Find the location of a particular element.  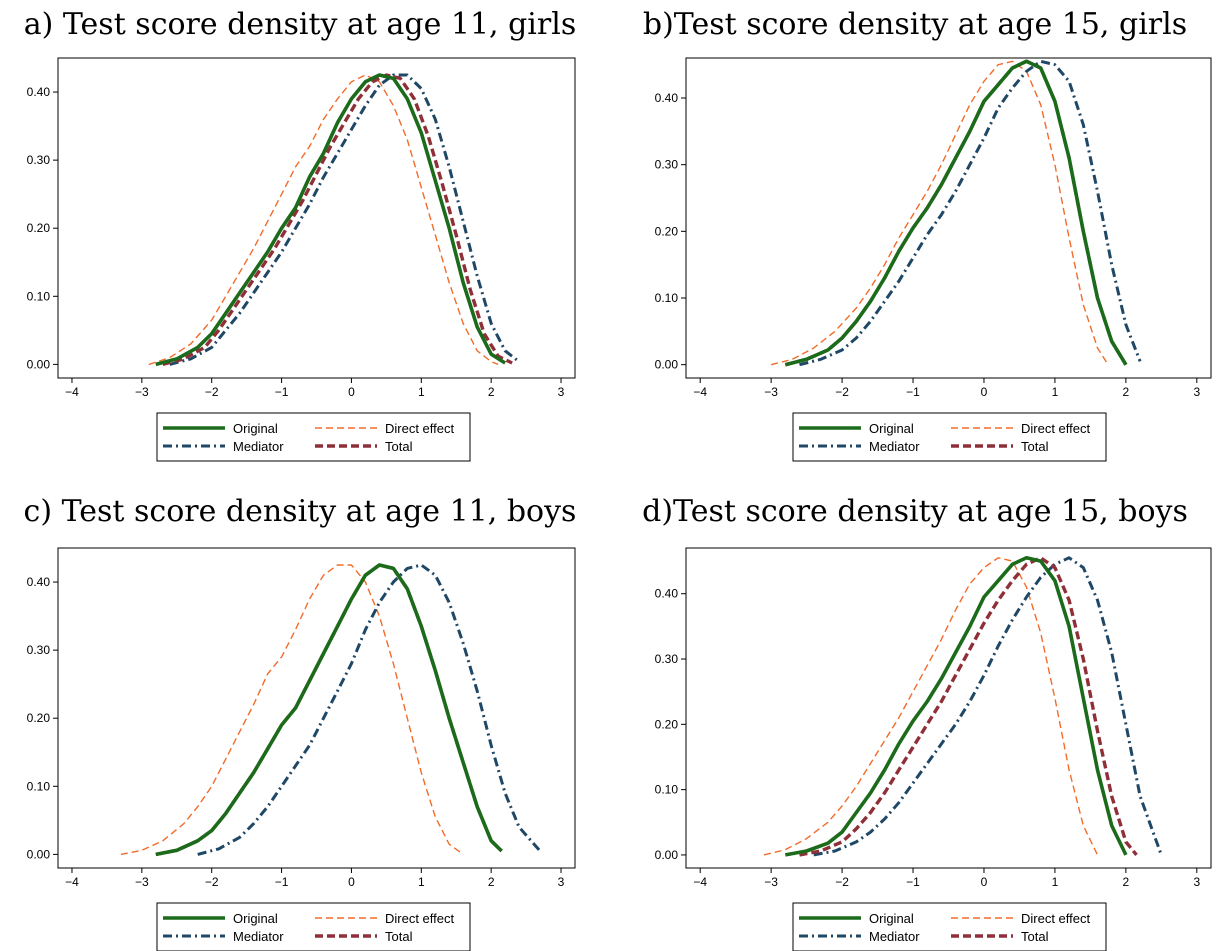

panel-title: b)Test score density at age 15, girls is located at coordinates (915, 24).